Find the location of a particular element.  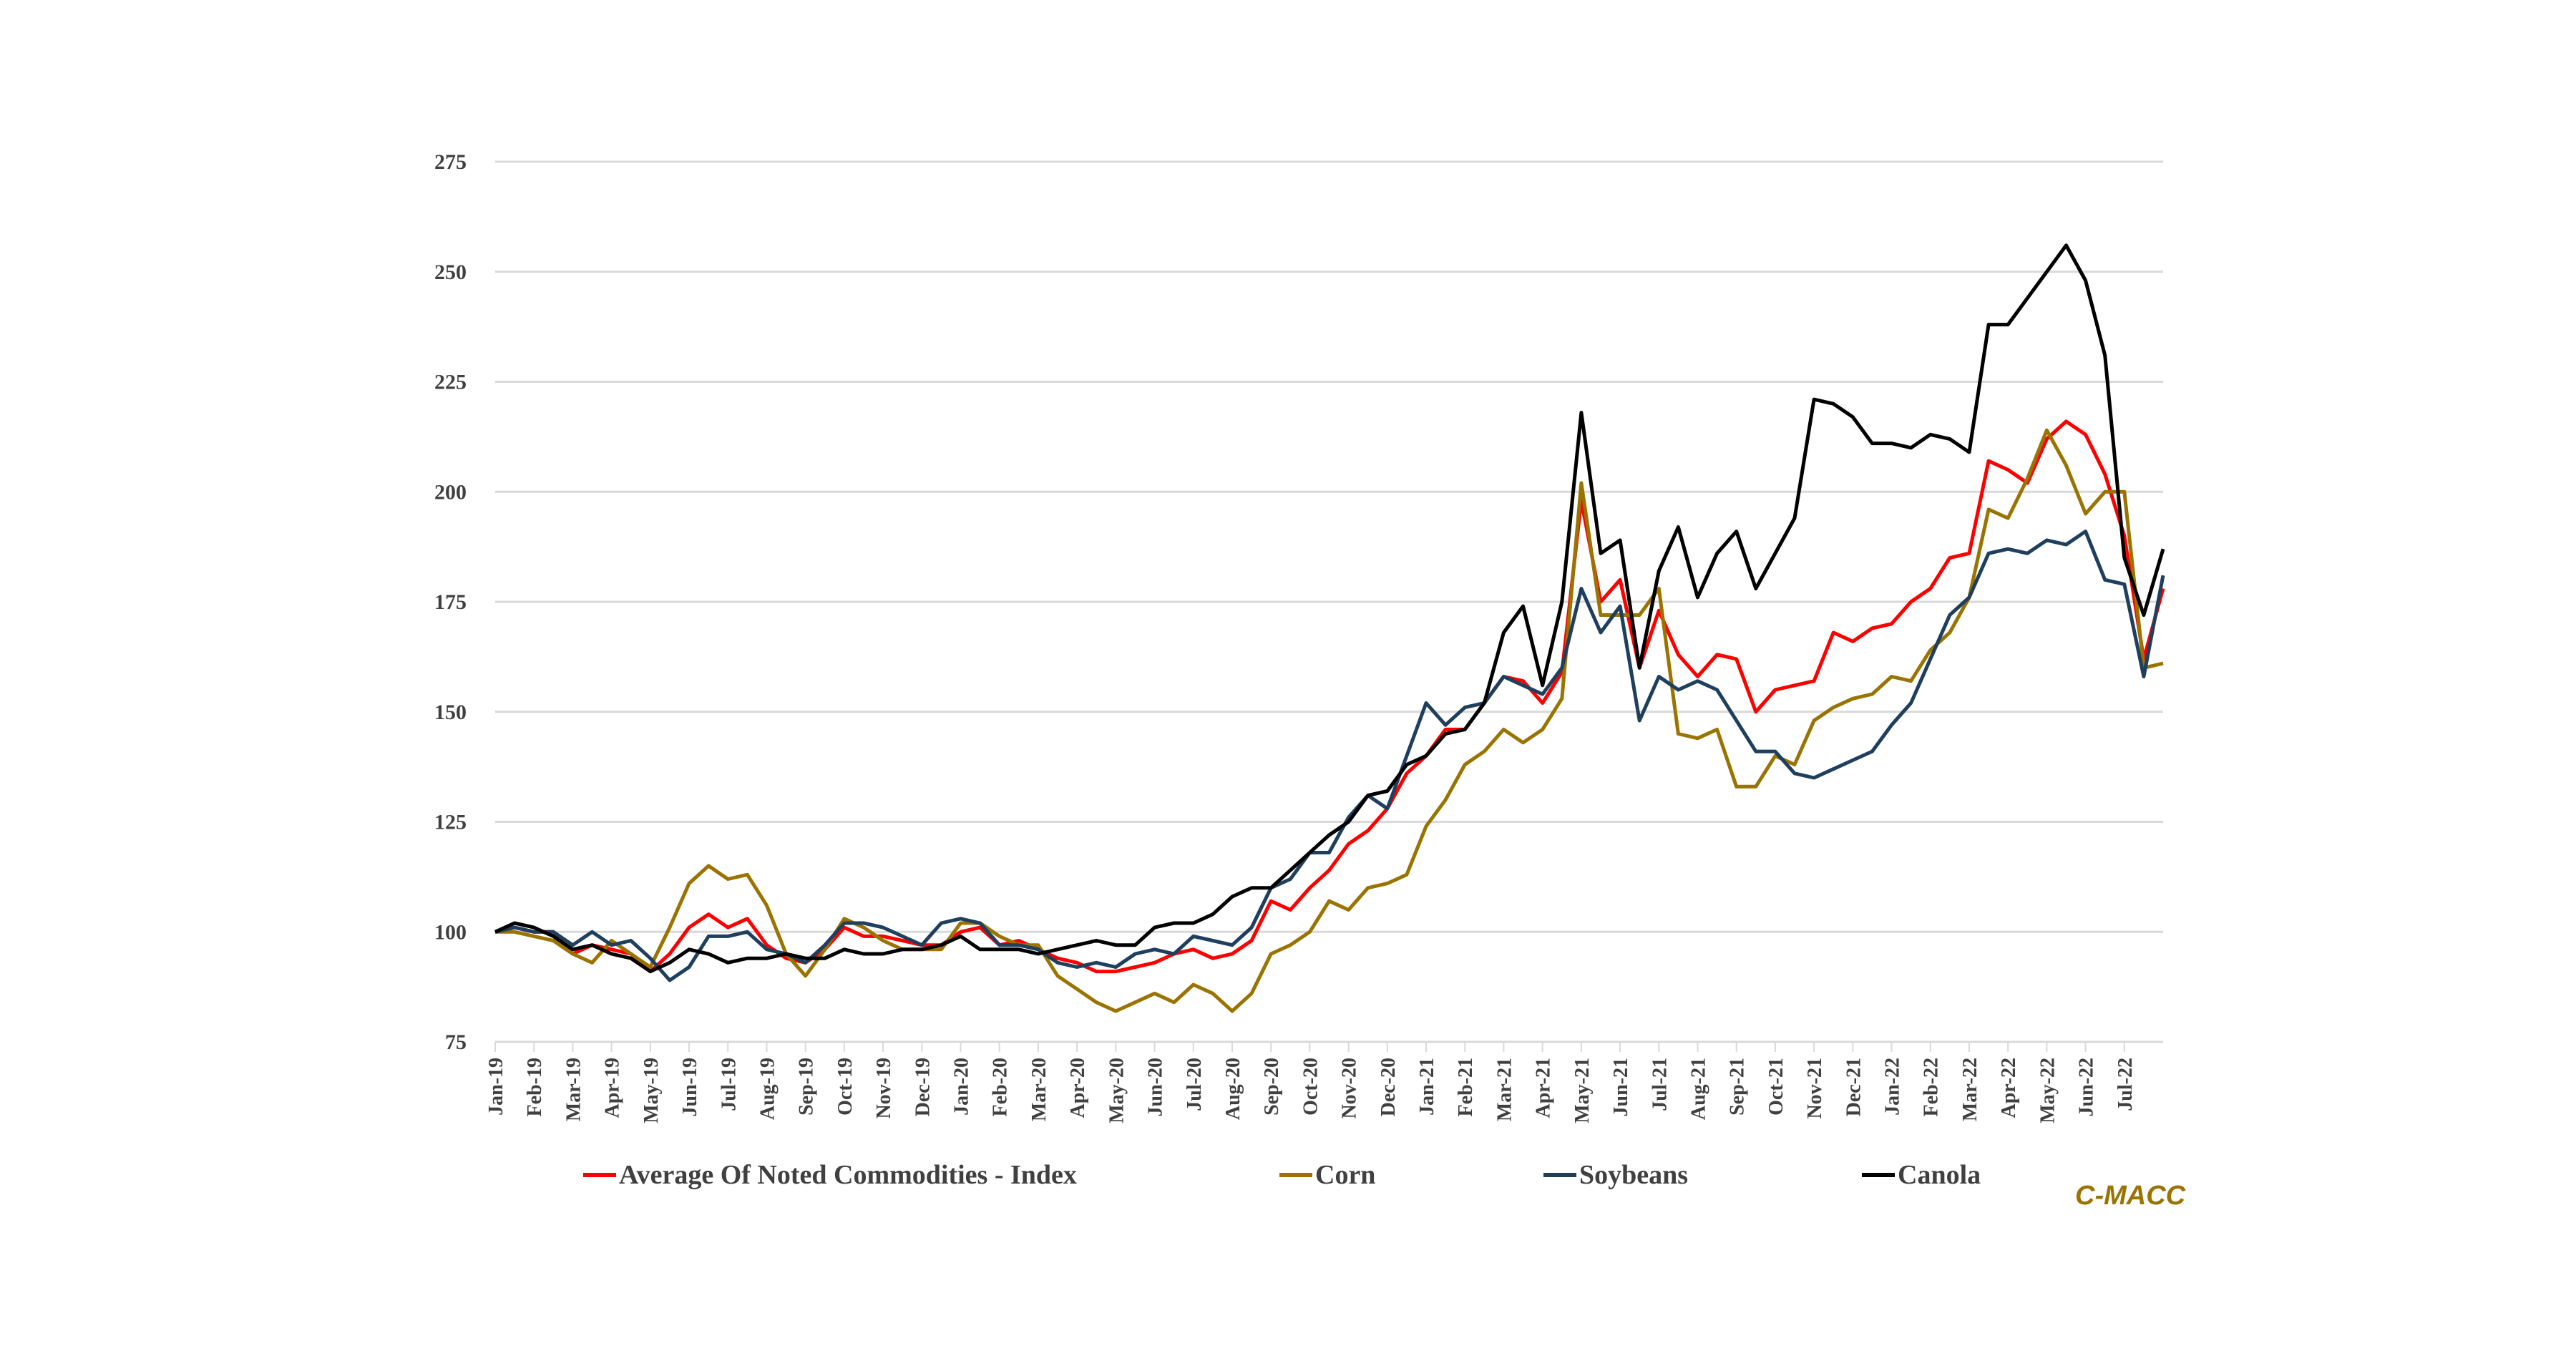

x-tick-label: Aug-20 is located at coordinates (1233, 1089).